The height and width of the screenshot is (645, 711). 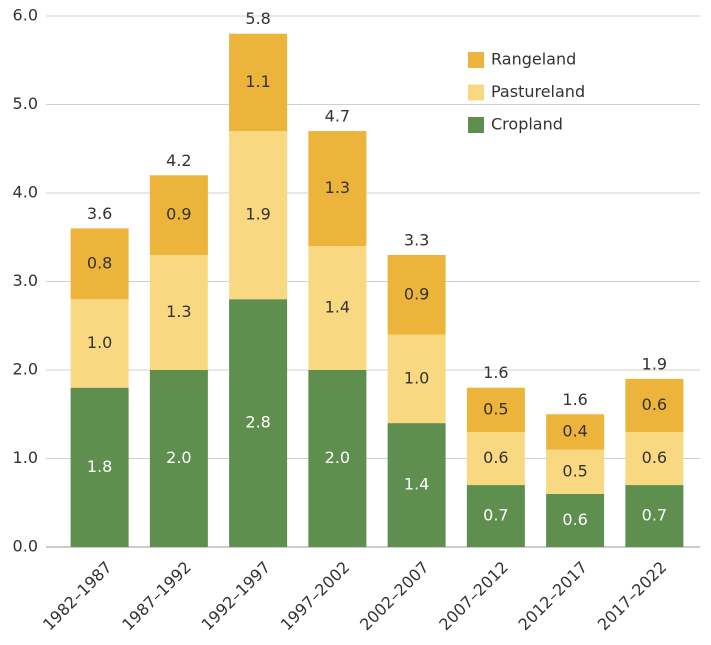 I want to click on value-label: 2.8, so click(x=257, y=422).